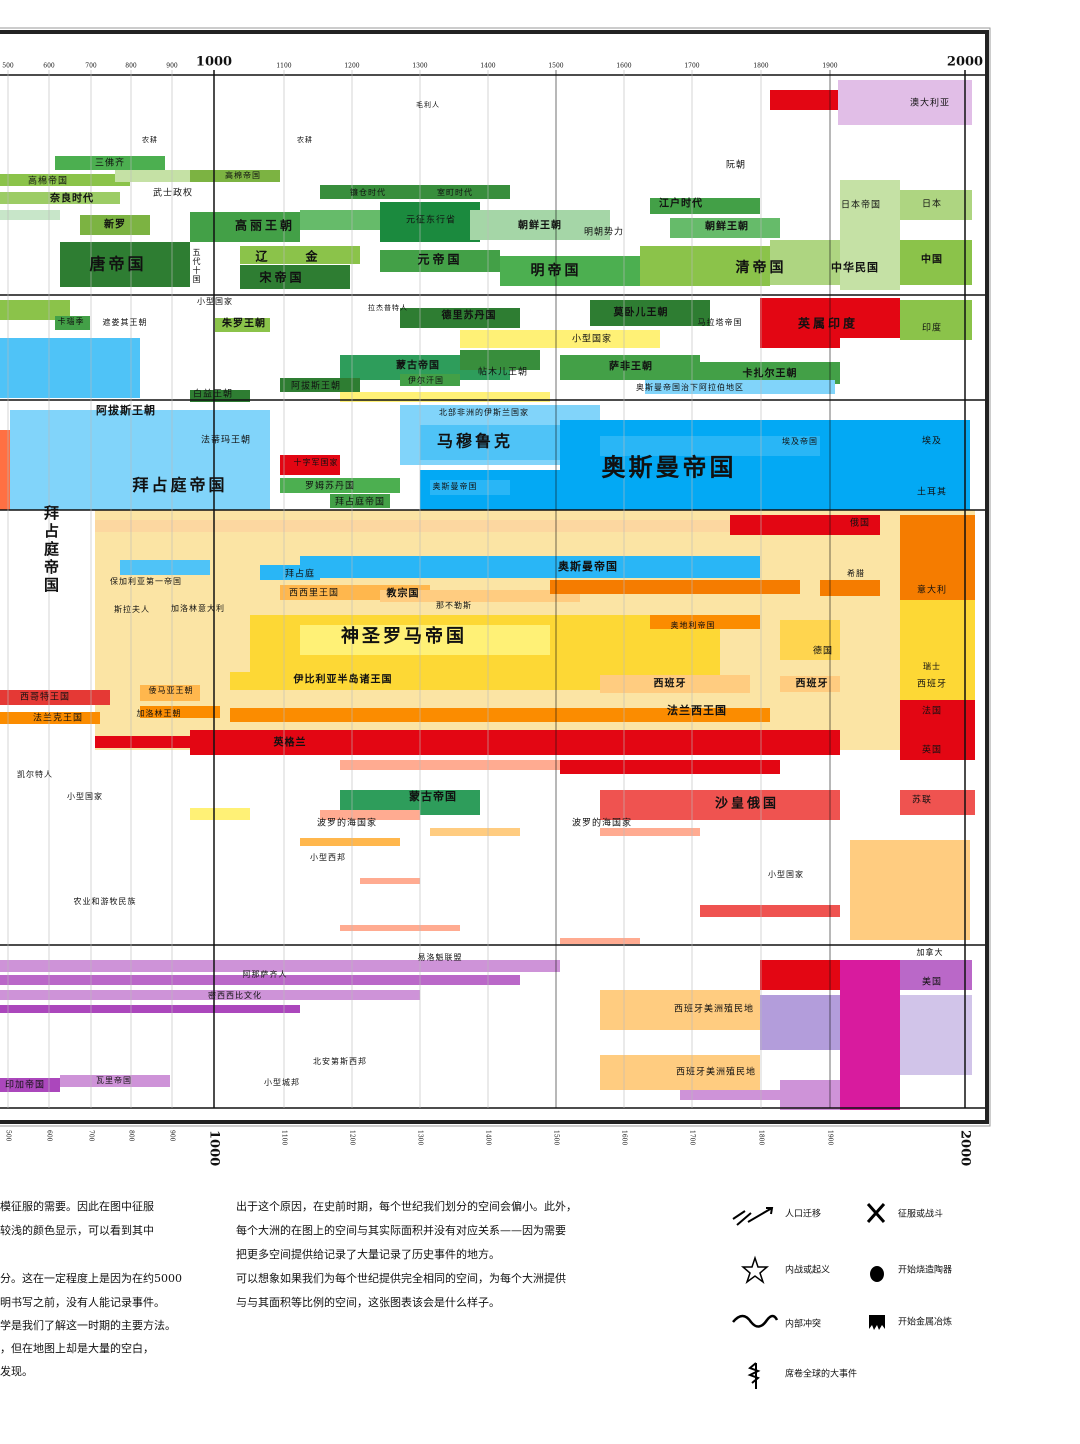 This screenshot has height=1444, width=1080. Describe the element at coordinates (876, 1213) in the screenshot. I see `icon-battle` at that location.